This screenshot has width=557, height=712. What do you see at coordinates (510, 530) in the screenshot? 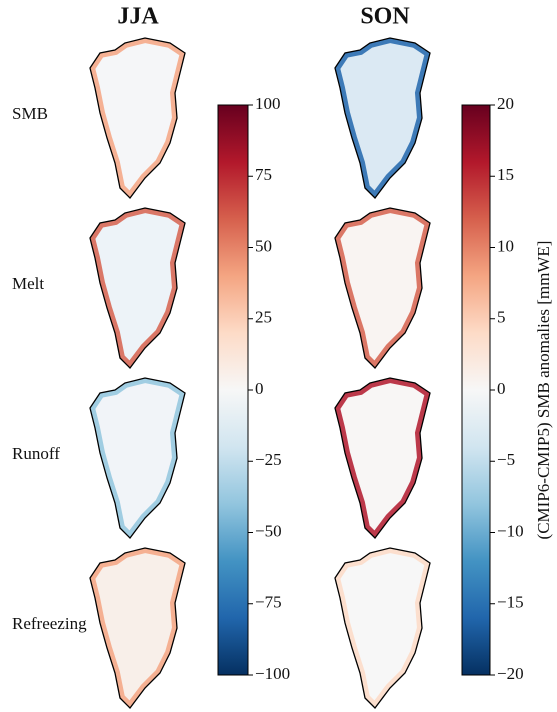
I see `tick-label: −10` at bounding box center [510, 530].